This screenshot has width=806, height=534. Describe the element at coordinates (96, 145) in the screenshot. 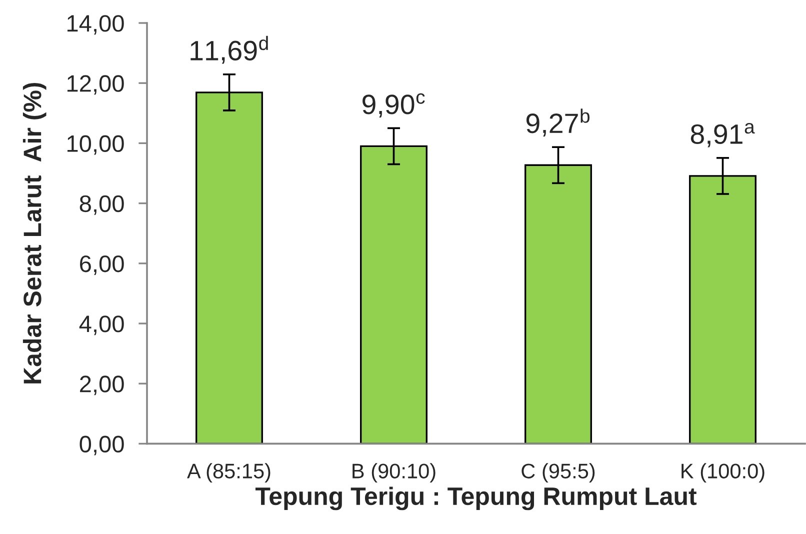

I see `y-tick-label: 10,00` at that location.